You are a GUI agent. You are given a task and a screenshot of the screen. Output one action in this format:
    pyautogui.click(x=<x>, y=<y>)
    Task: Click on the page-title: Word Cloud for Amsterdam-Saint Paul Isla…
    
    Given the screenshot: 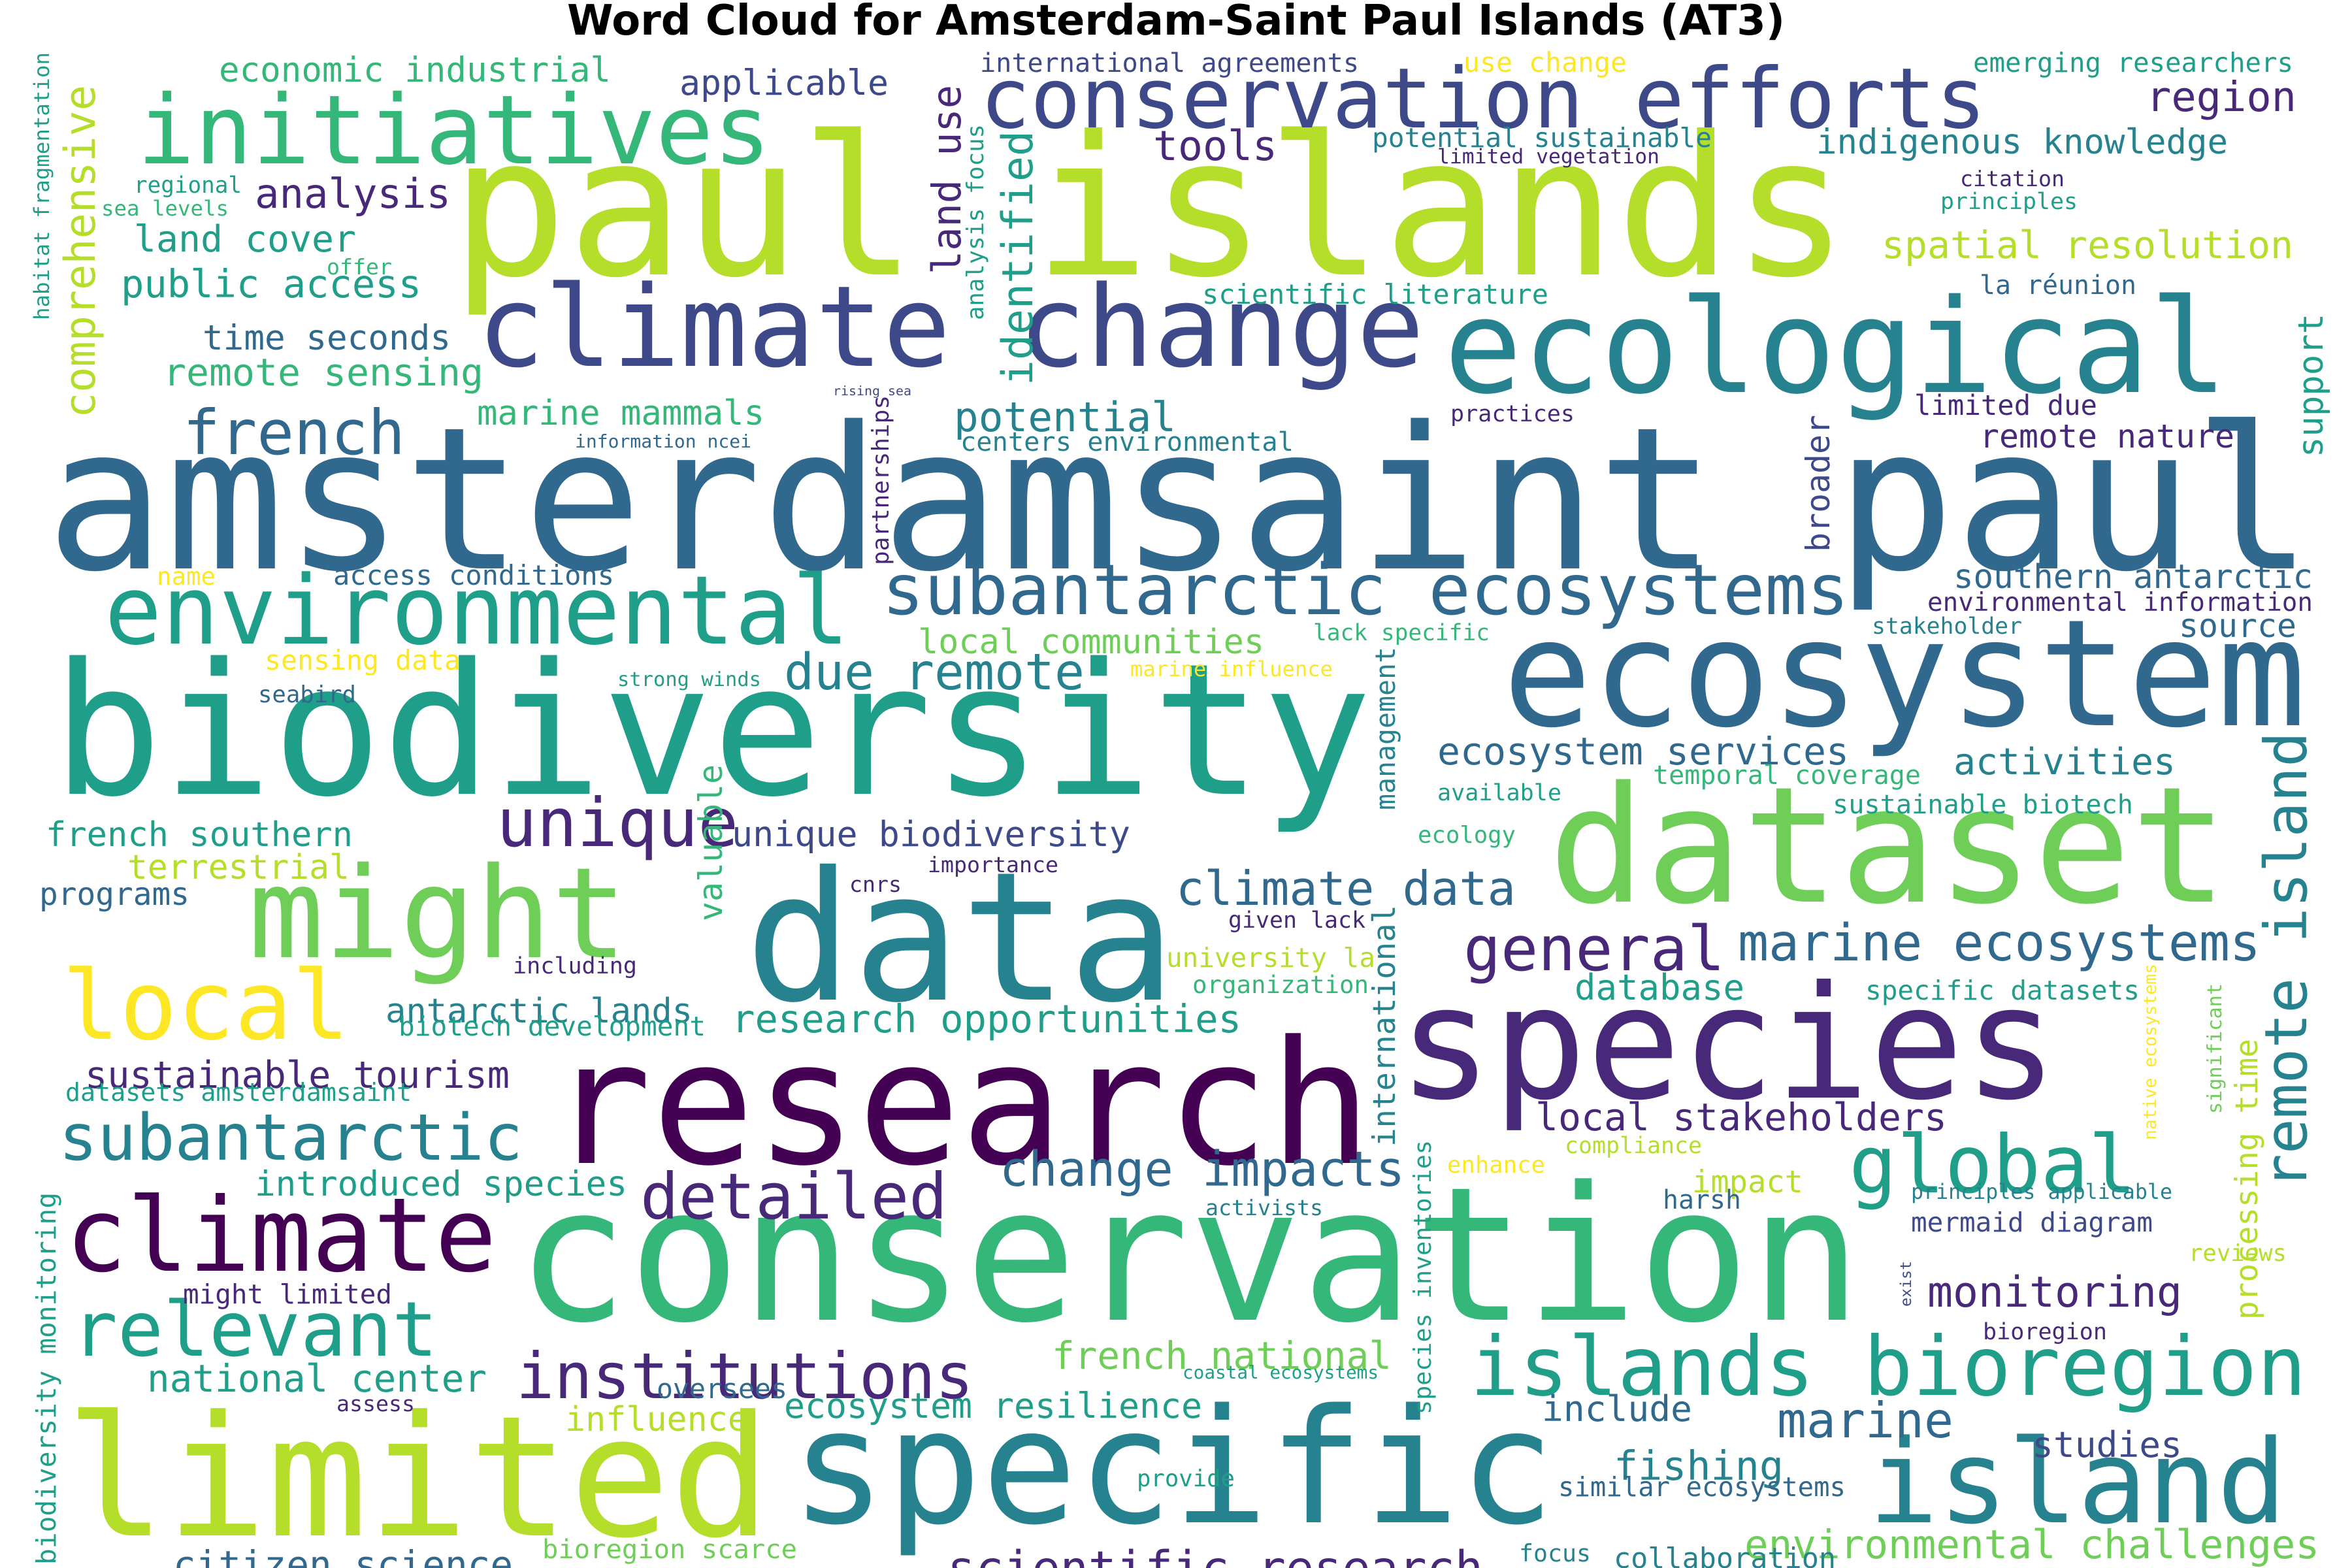 What is the action you would take?
    pyautogui.click(x=1176, y=22)
    